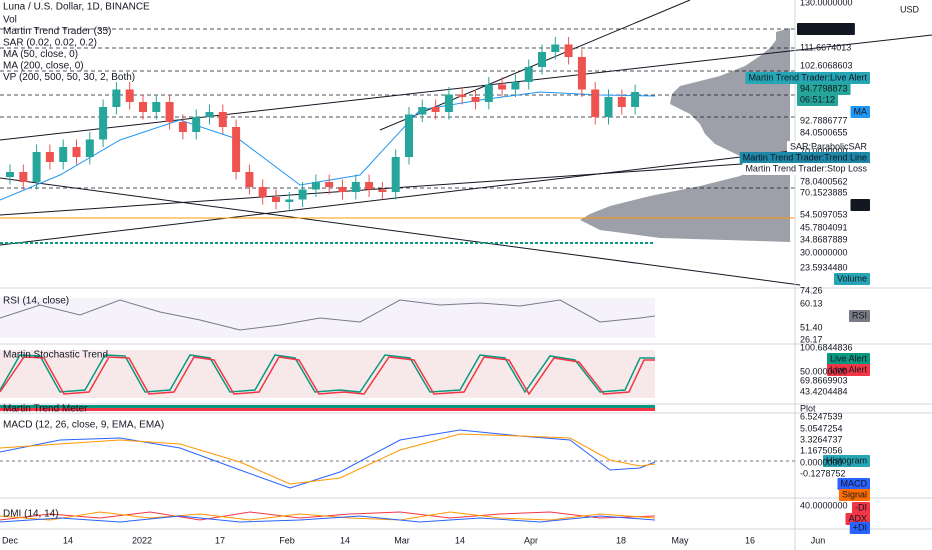 This screenshot has width=932, height=550. I want to click on price-label: 100.6844836, so click(826, 347).